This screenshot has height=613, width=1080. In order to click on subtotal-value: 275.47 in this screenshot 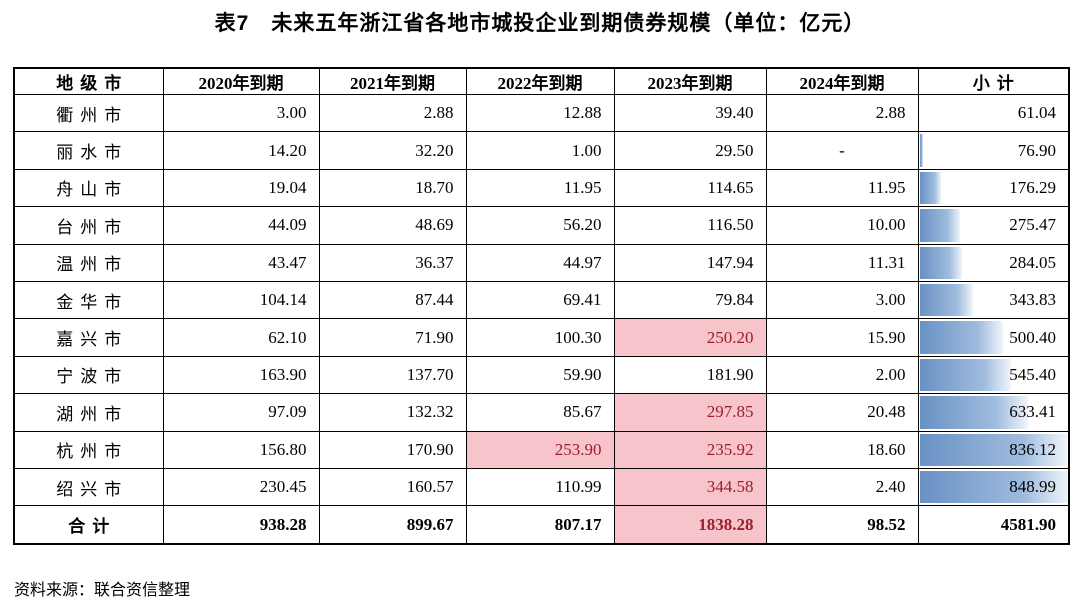, I will do `click(1032, 225)`.